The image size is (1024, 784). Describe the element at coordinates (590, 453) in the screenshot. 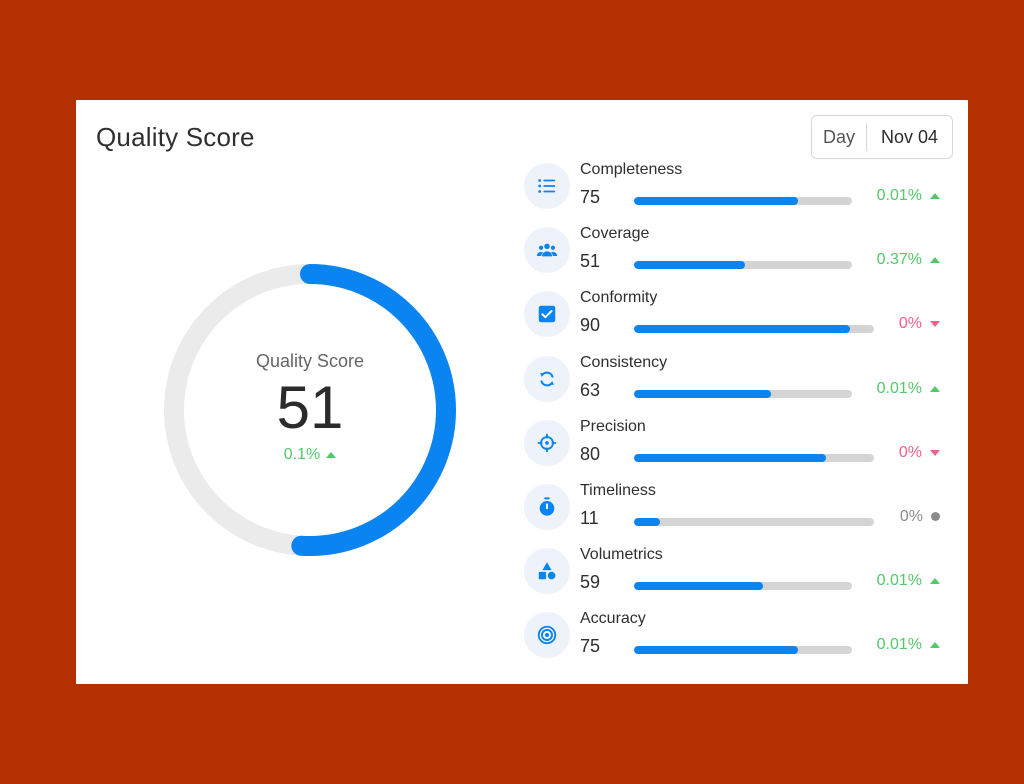

I see `metric-value: 80` at that location.